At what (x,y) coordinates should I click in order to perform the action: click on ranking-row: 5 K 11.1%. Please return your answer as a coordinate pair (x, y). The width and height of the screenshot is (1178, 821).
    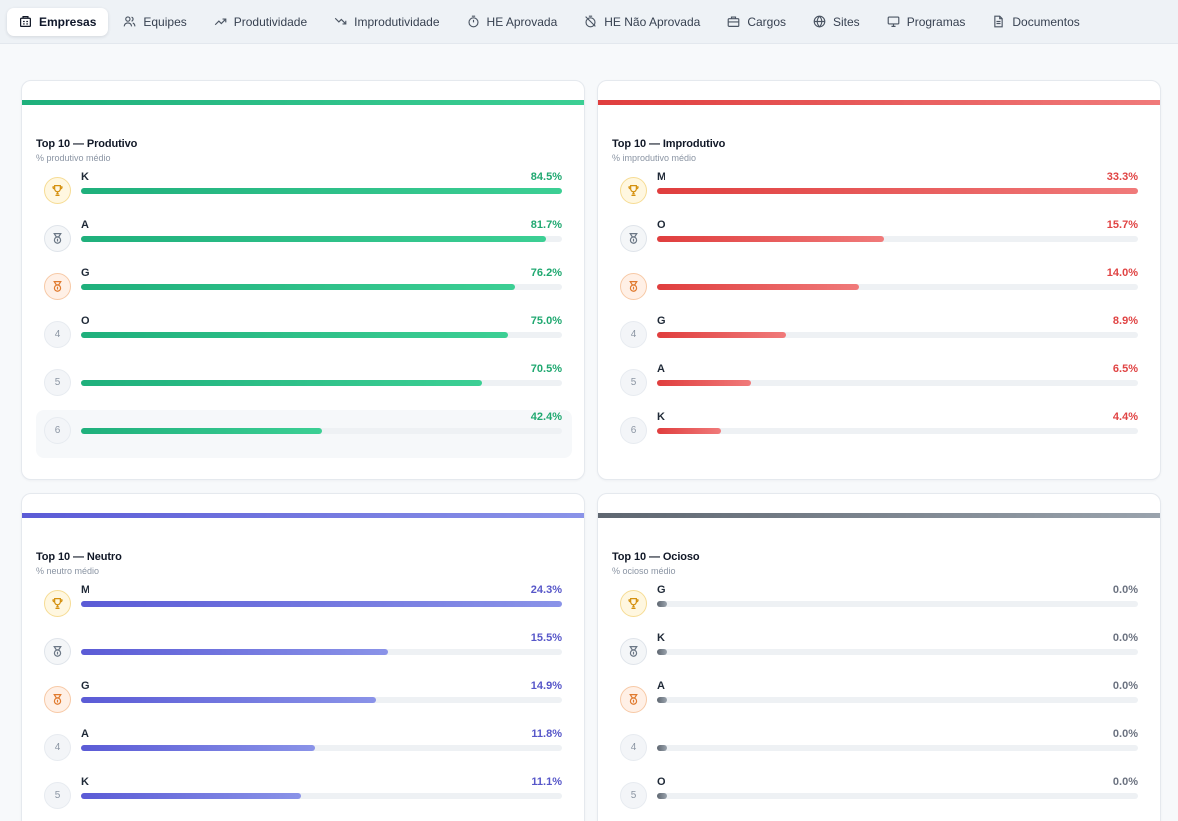
    Looking at the image, I should click on (304, 798).